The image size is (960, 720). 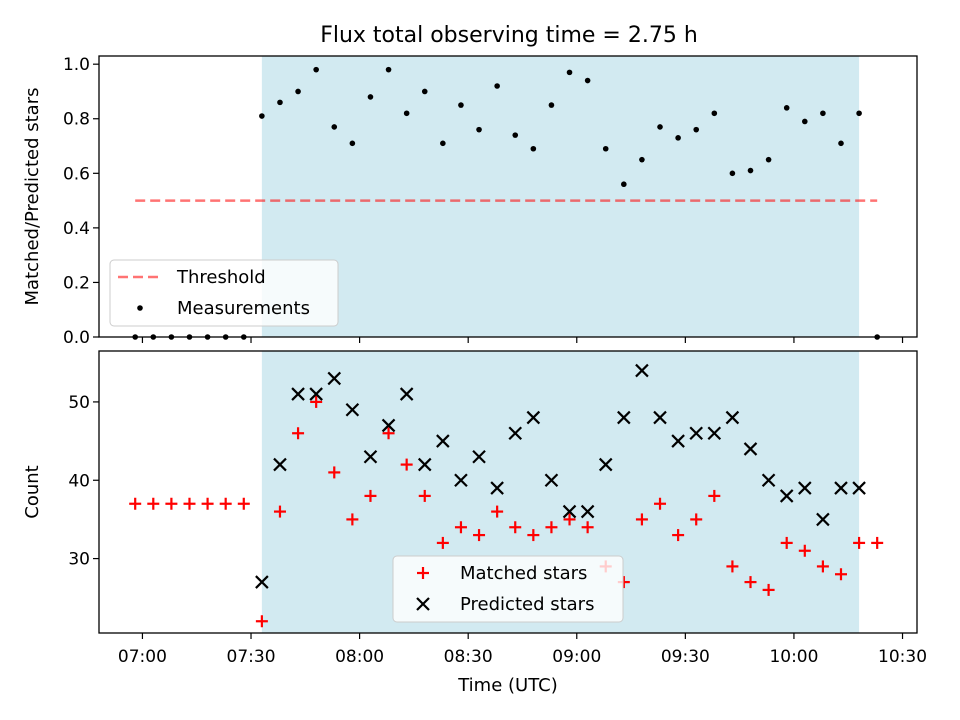 I want to click on legend-predicted-label: Predicted stars, so click(x=527, y=604).